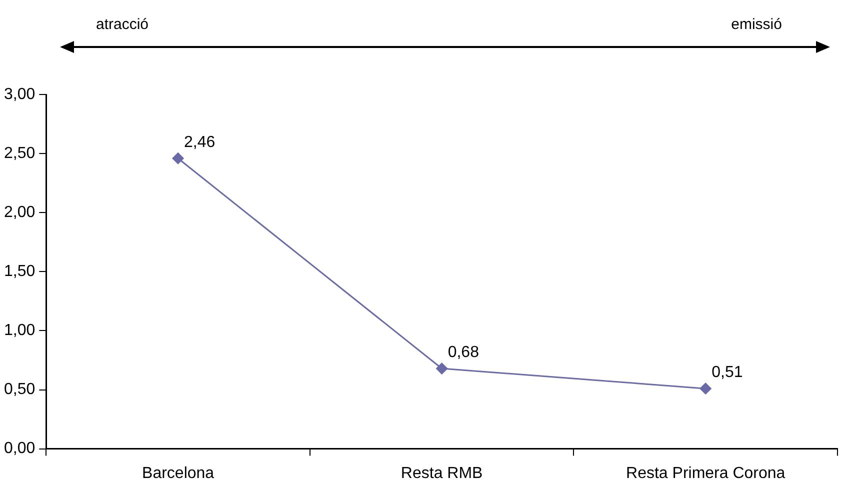 The image size is (844, 491). Describe the element at coordinates (20, 271) in the screenshot. I see `y-tick-label: 1,50` at that location.